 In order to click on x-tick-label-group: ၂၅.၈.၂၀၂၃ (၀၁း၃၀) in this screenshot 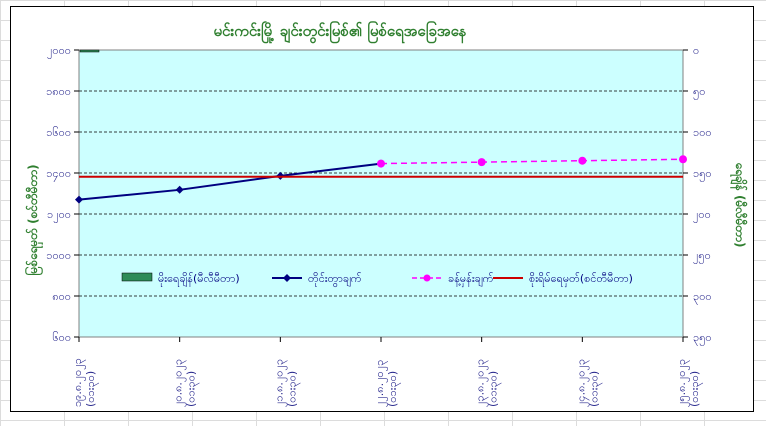, I will do `click(689, 383)`.